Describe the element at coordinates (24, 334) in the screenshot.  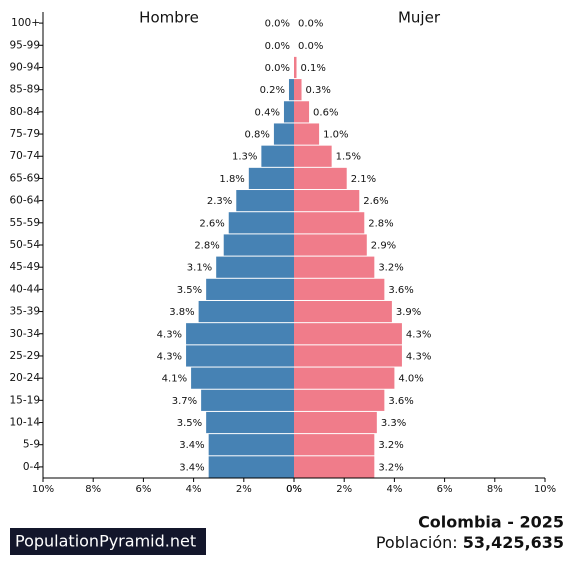
I see `y-tick-label: 30-34` at that location.